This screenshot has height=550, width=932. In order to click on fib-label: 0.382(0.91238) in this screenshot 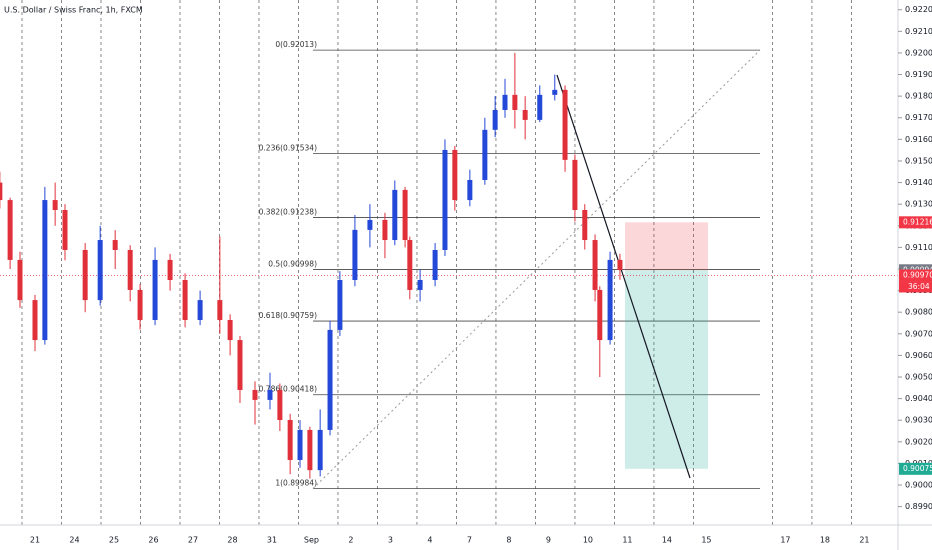, I will do `click(288, 212)`.